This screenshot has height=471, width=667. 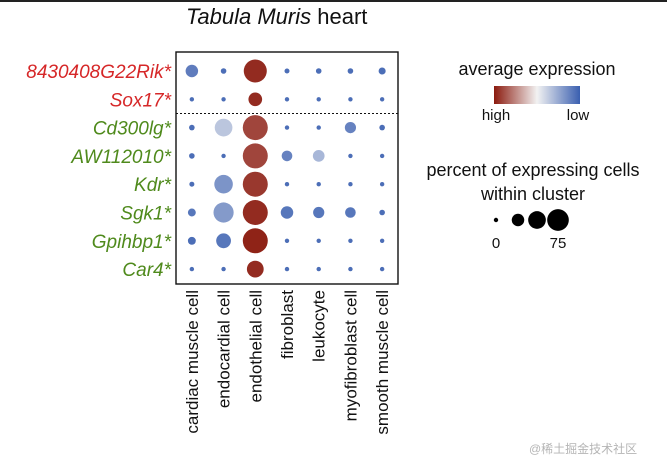 I want to click on gene-label: Sgk1*, so click(x=145, y=214).